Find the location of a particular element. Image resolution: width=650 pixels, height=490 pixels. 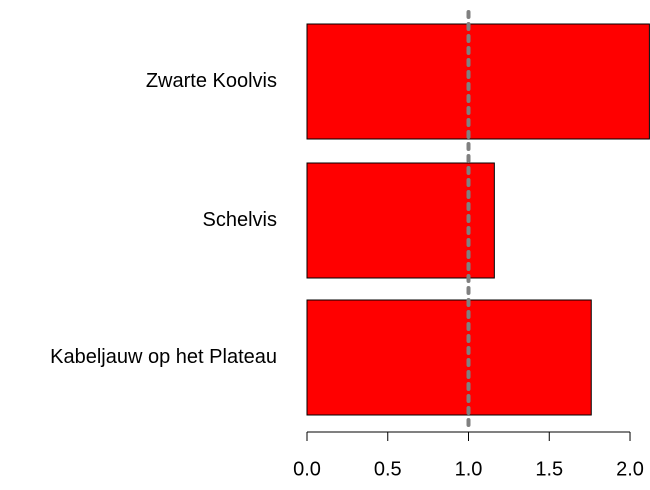

x-tick-label: 1.0 is located at coordinates (469, 469).